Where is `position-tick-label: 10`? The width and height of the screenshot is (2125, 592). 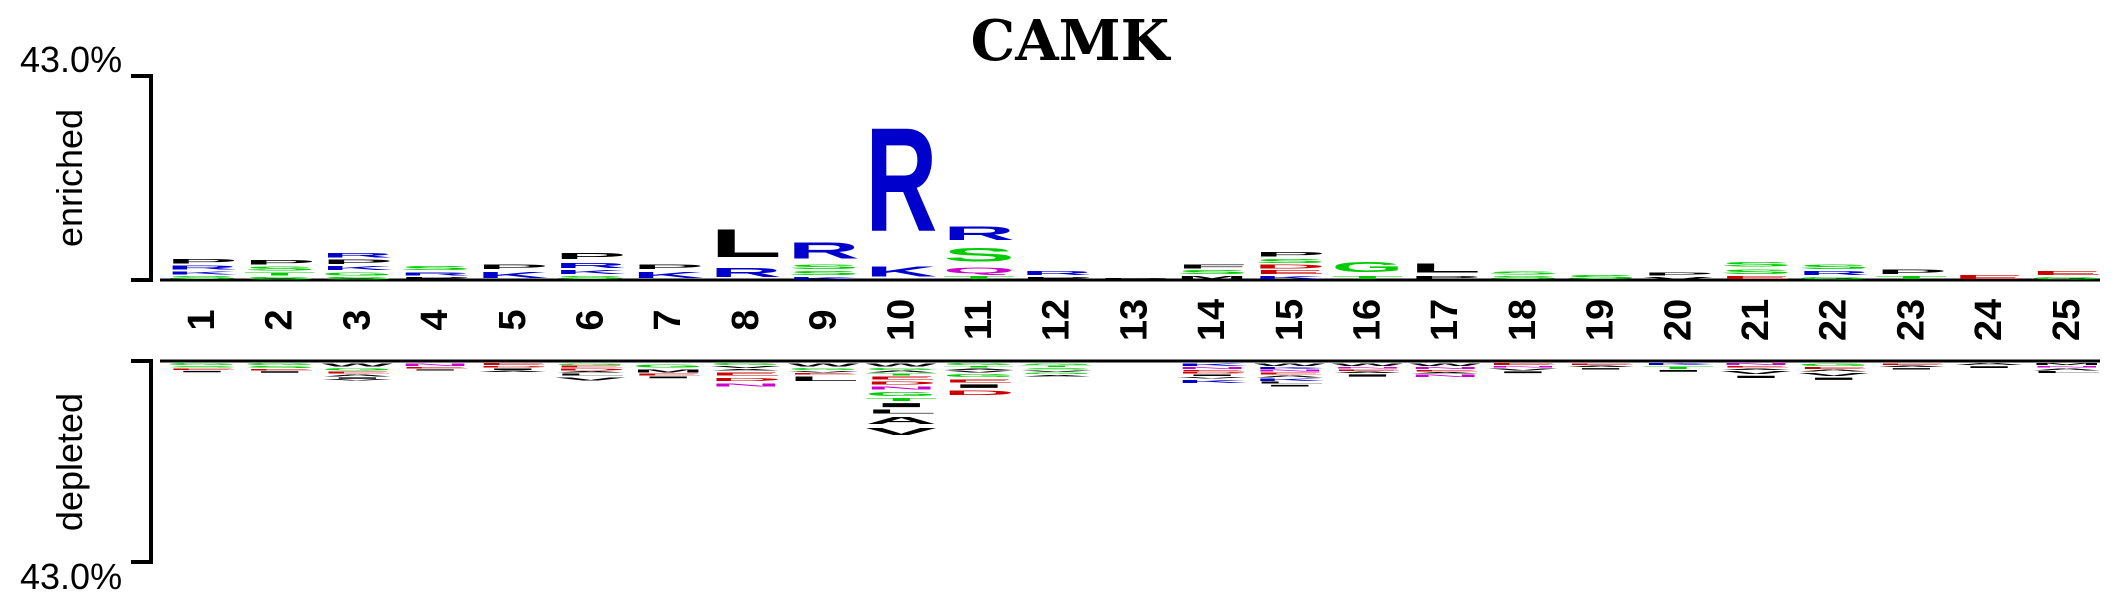
position-tick-label: 10 is located at coordinates (901, 320).